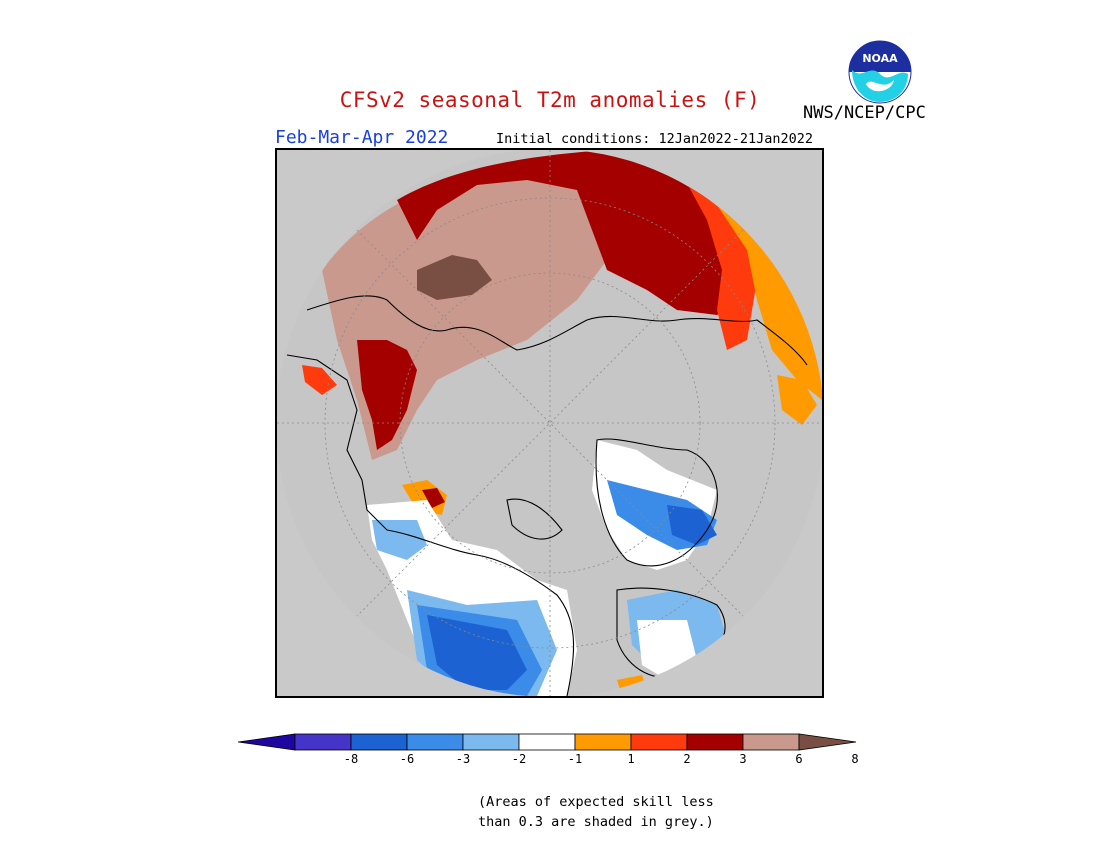 The image size is (1100, 850). What do you see at coordinates (687, 759) in the screenshot?
I see `legend-tick-label: 2` at bounding box center [687, 759].